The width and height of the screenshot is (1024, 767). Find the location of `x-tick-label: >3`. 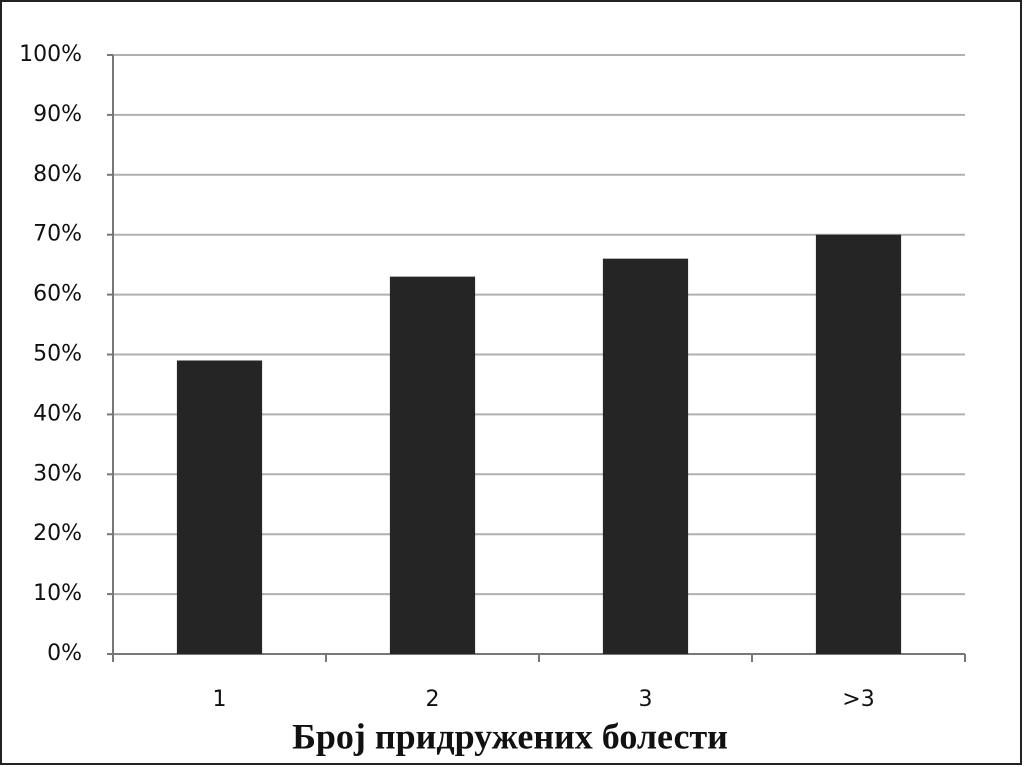

x-tick-label: >3 is located at coordinates (858, 699).